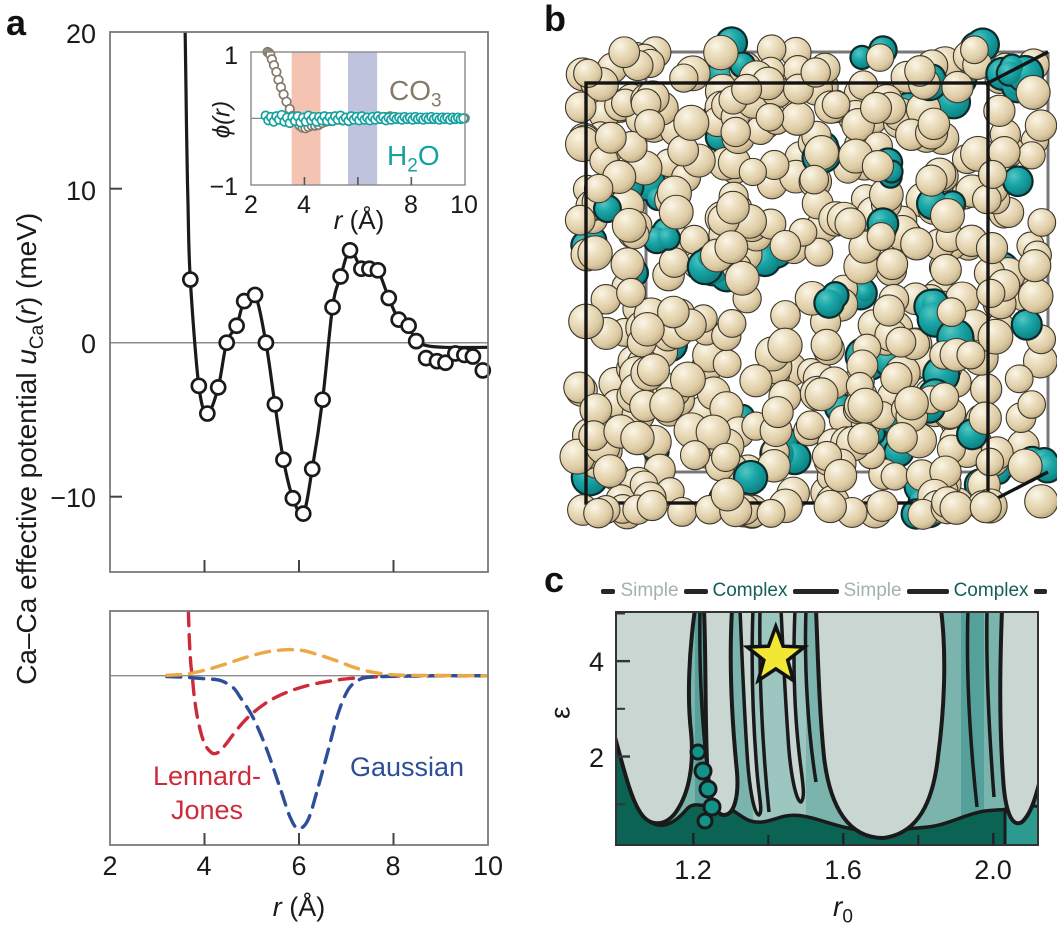  What do you see at coordinates (231, 56) in the screenshot?
I see `inset-ytick-1: 1` at bounding box center [231, 56].